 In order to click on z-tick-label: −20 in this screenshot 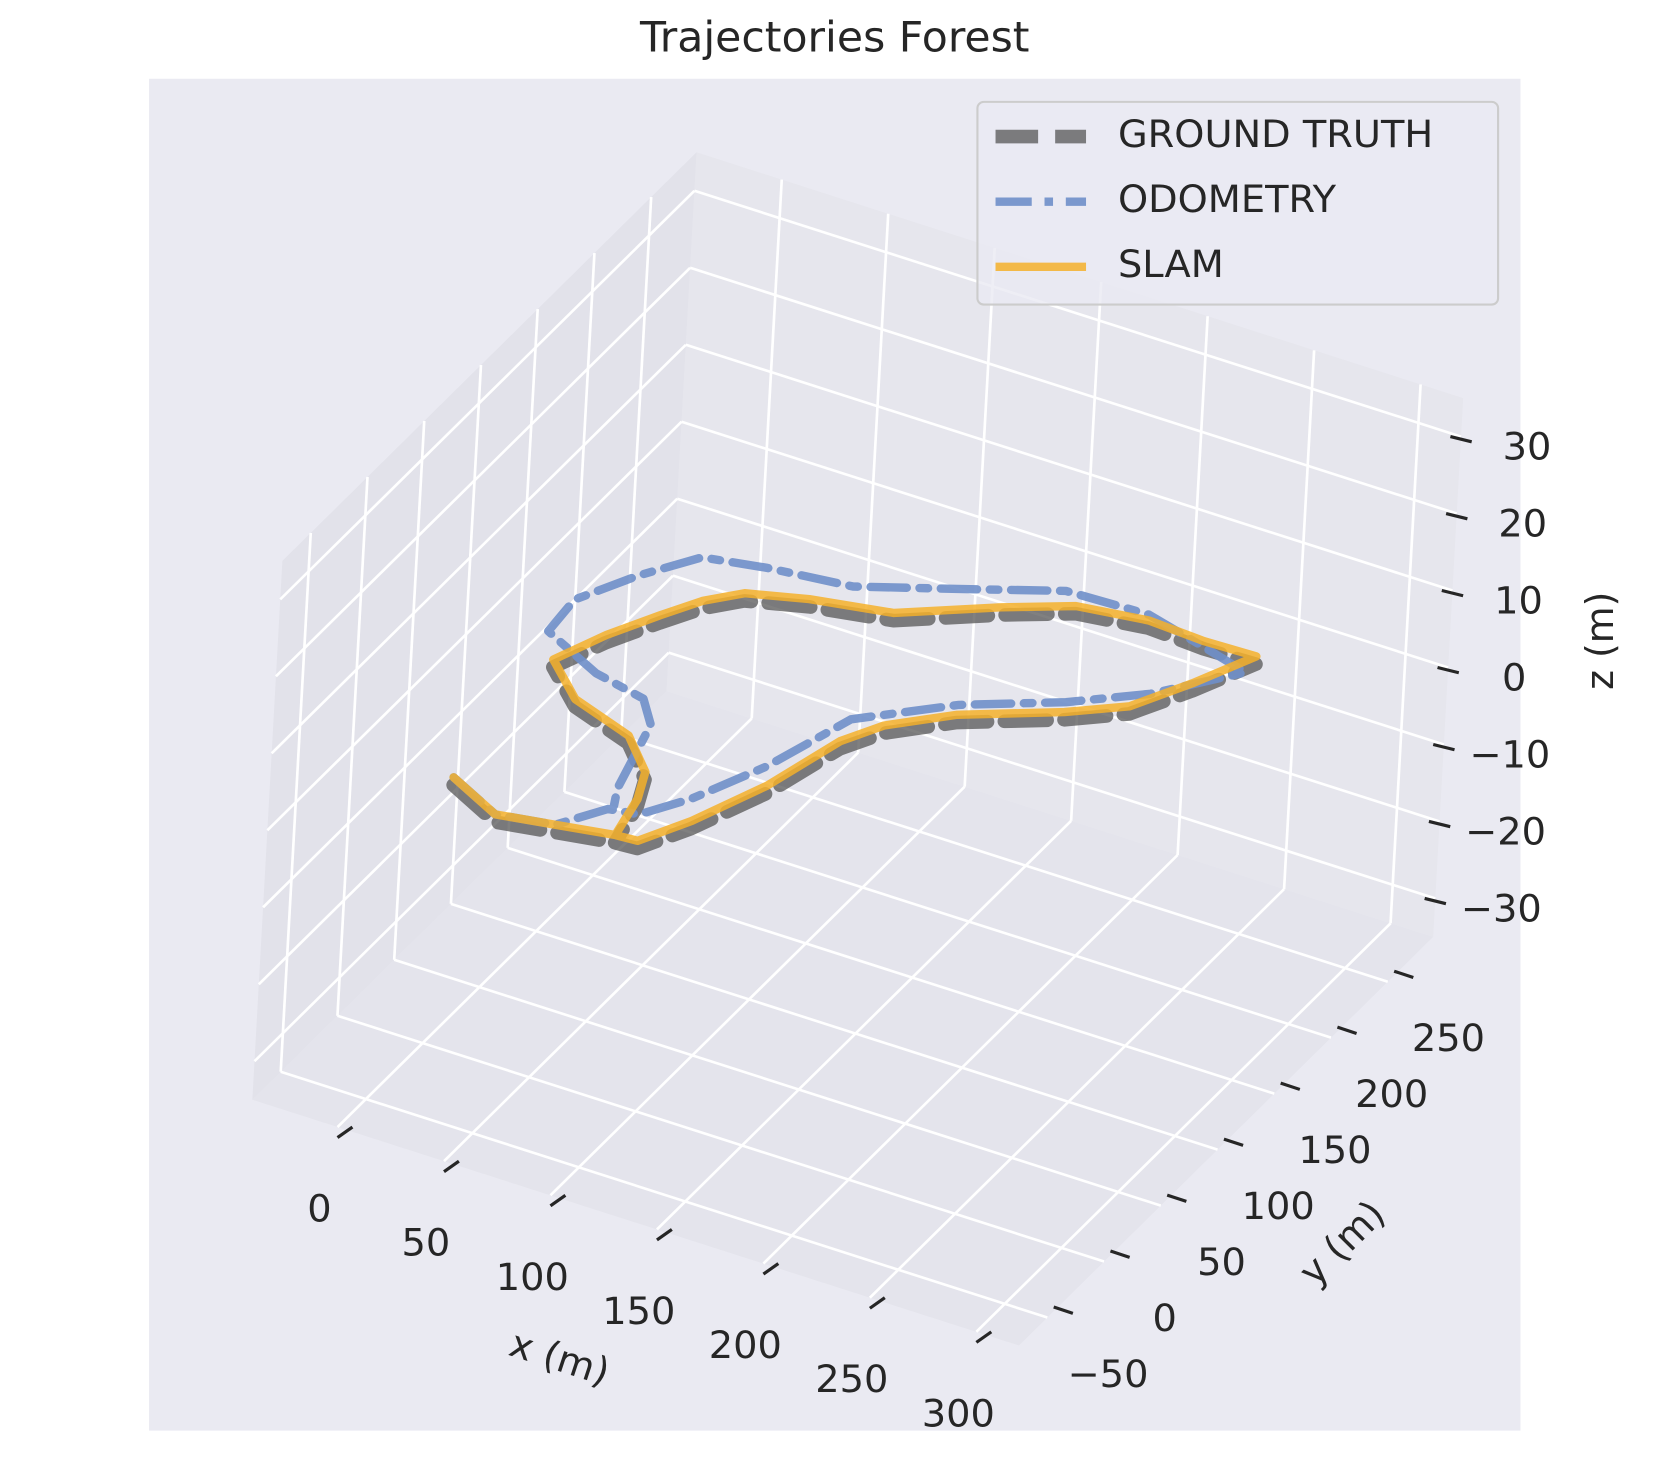, I will do `click(1505, 832)`.